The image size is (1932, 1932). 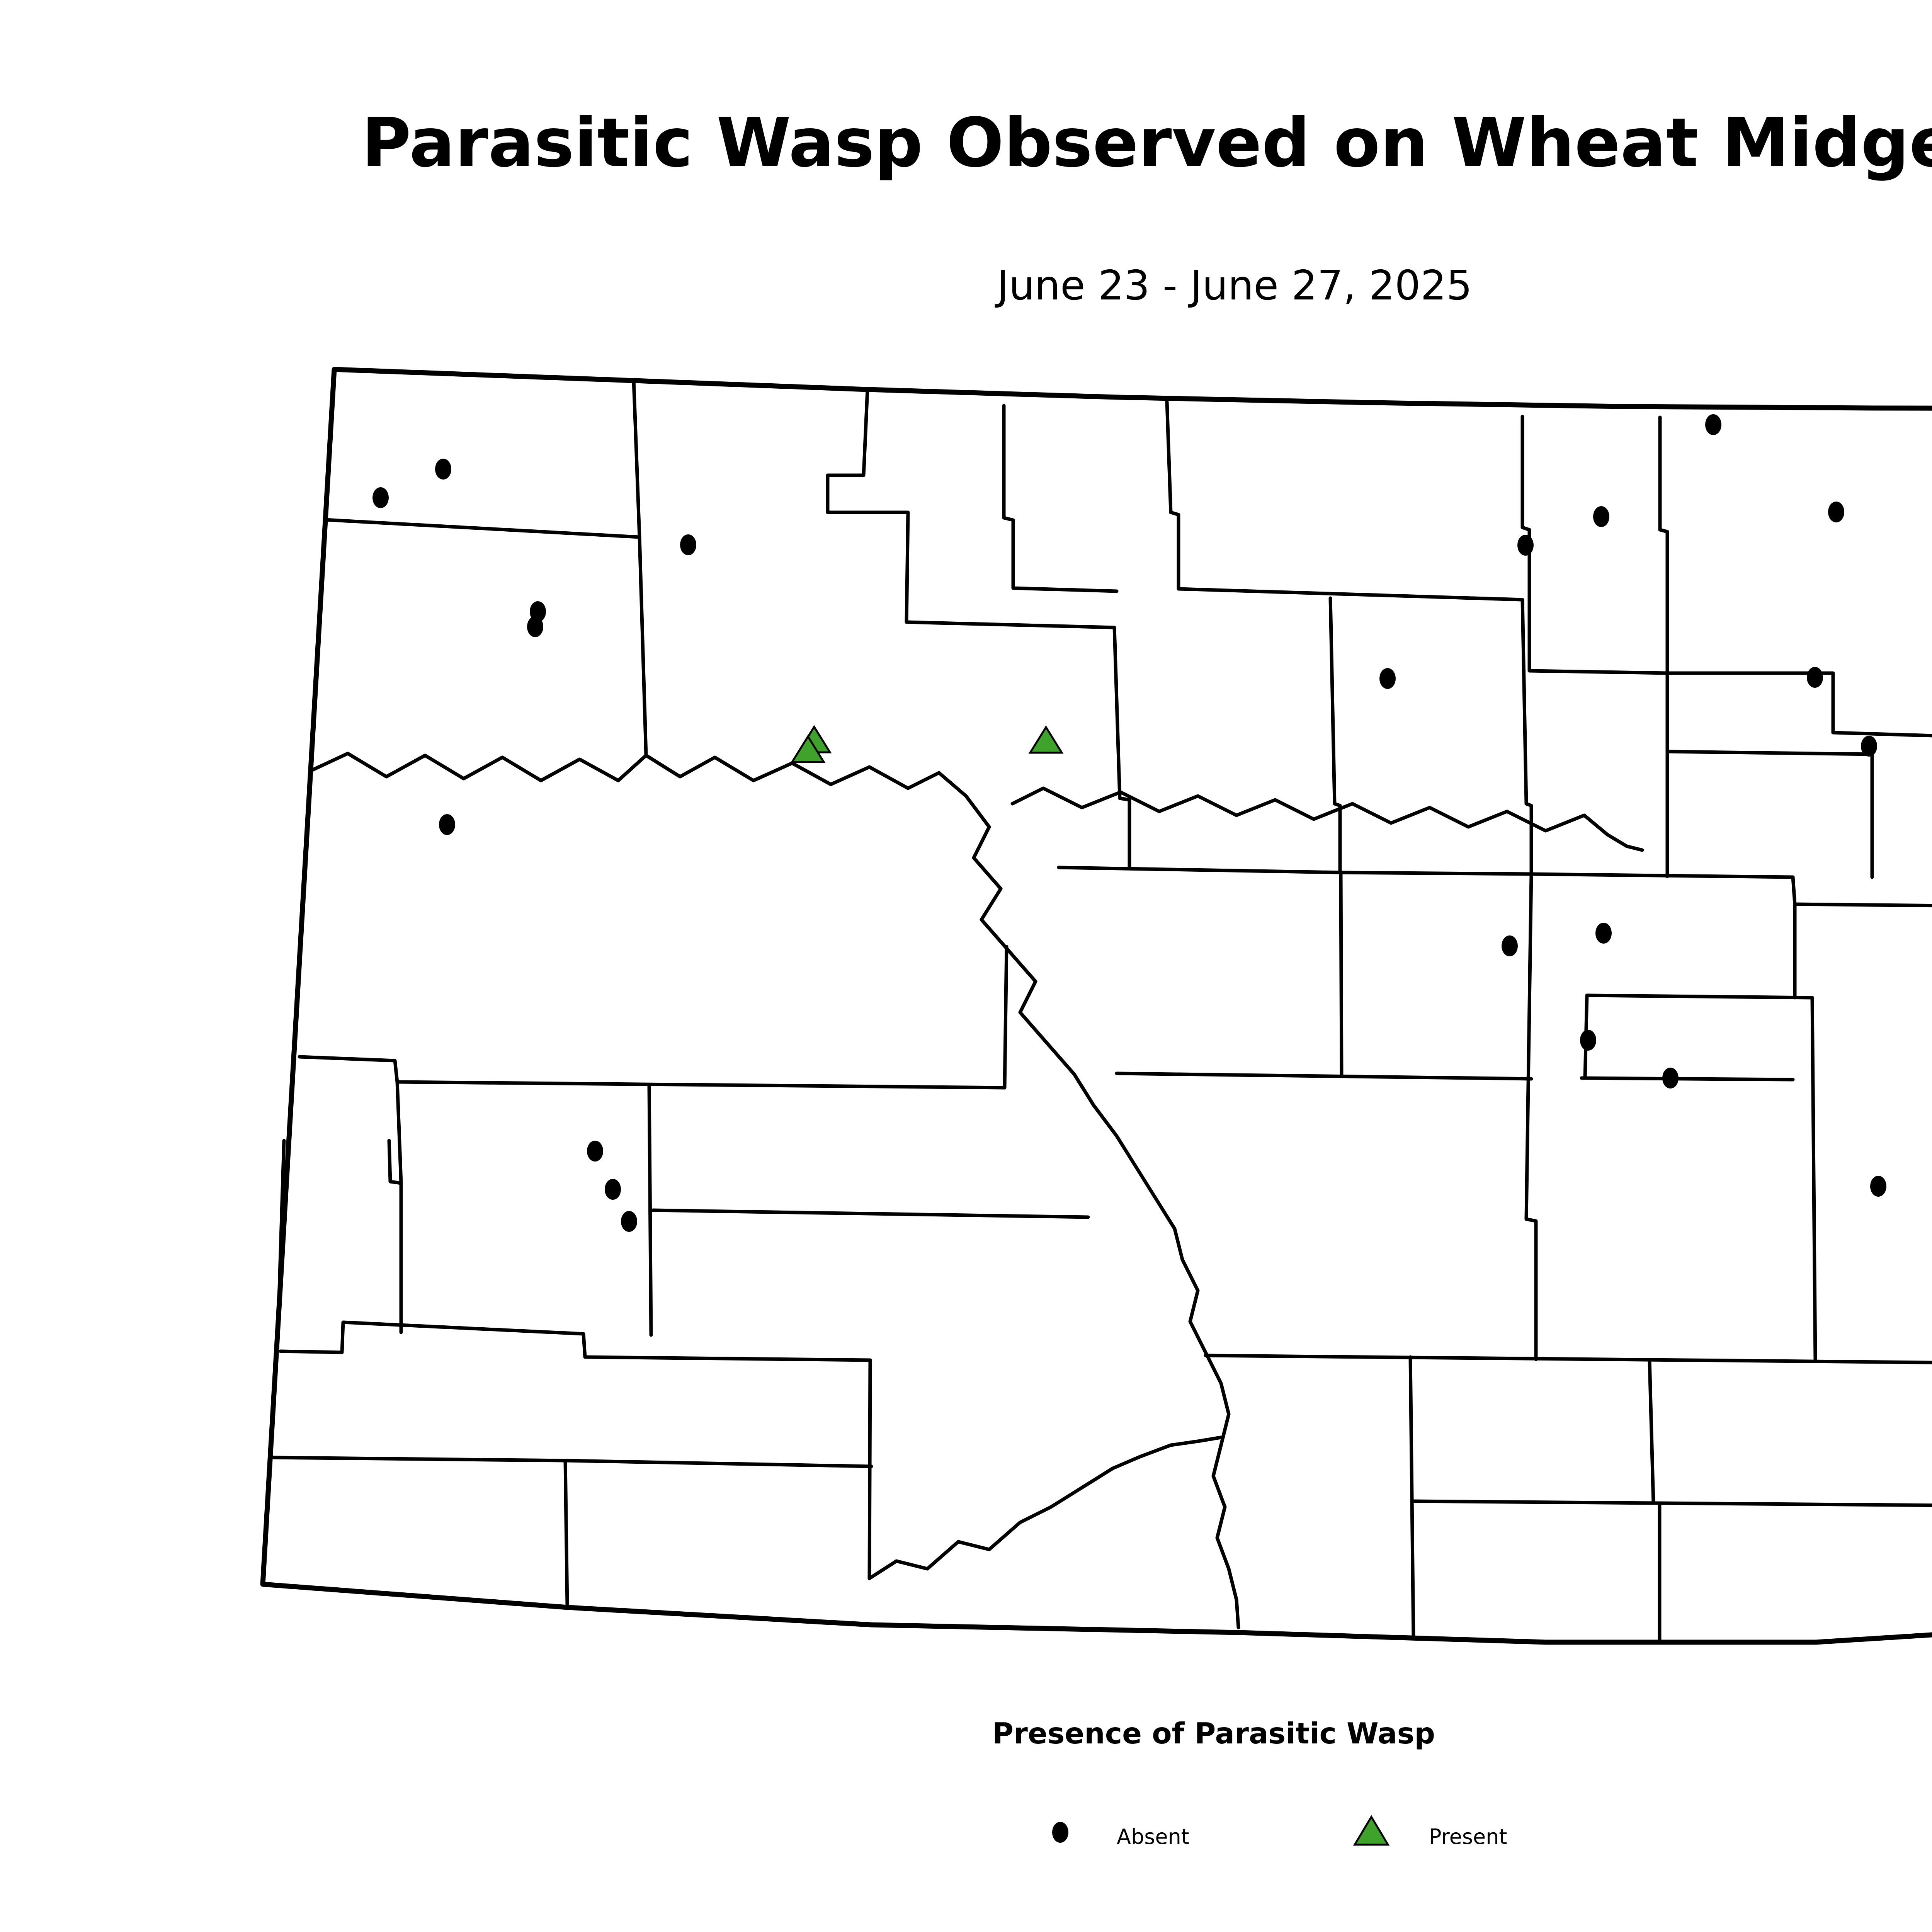 I want to click on page-subtitle: June 23 - June 27, 2025, so click(x=1234, y=285).